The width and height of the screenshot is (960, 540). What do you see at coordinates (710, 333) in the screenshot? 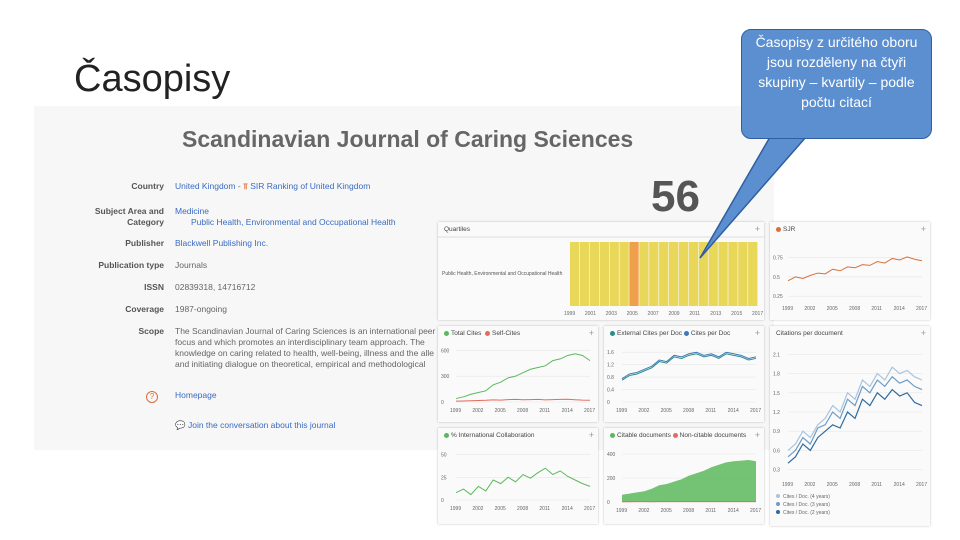
I see `cites-per-doc-legend: Cites per Doc` at bounding box center [710, 333].